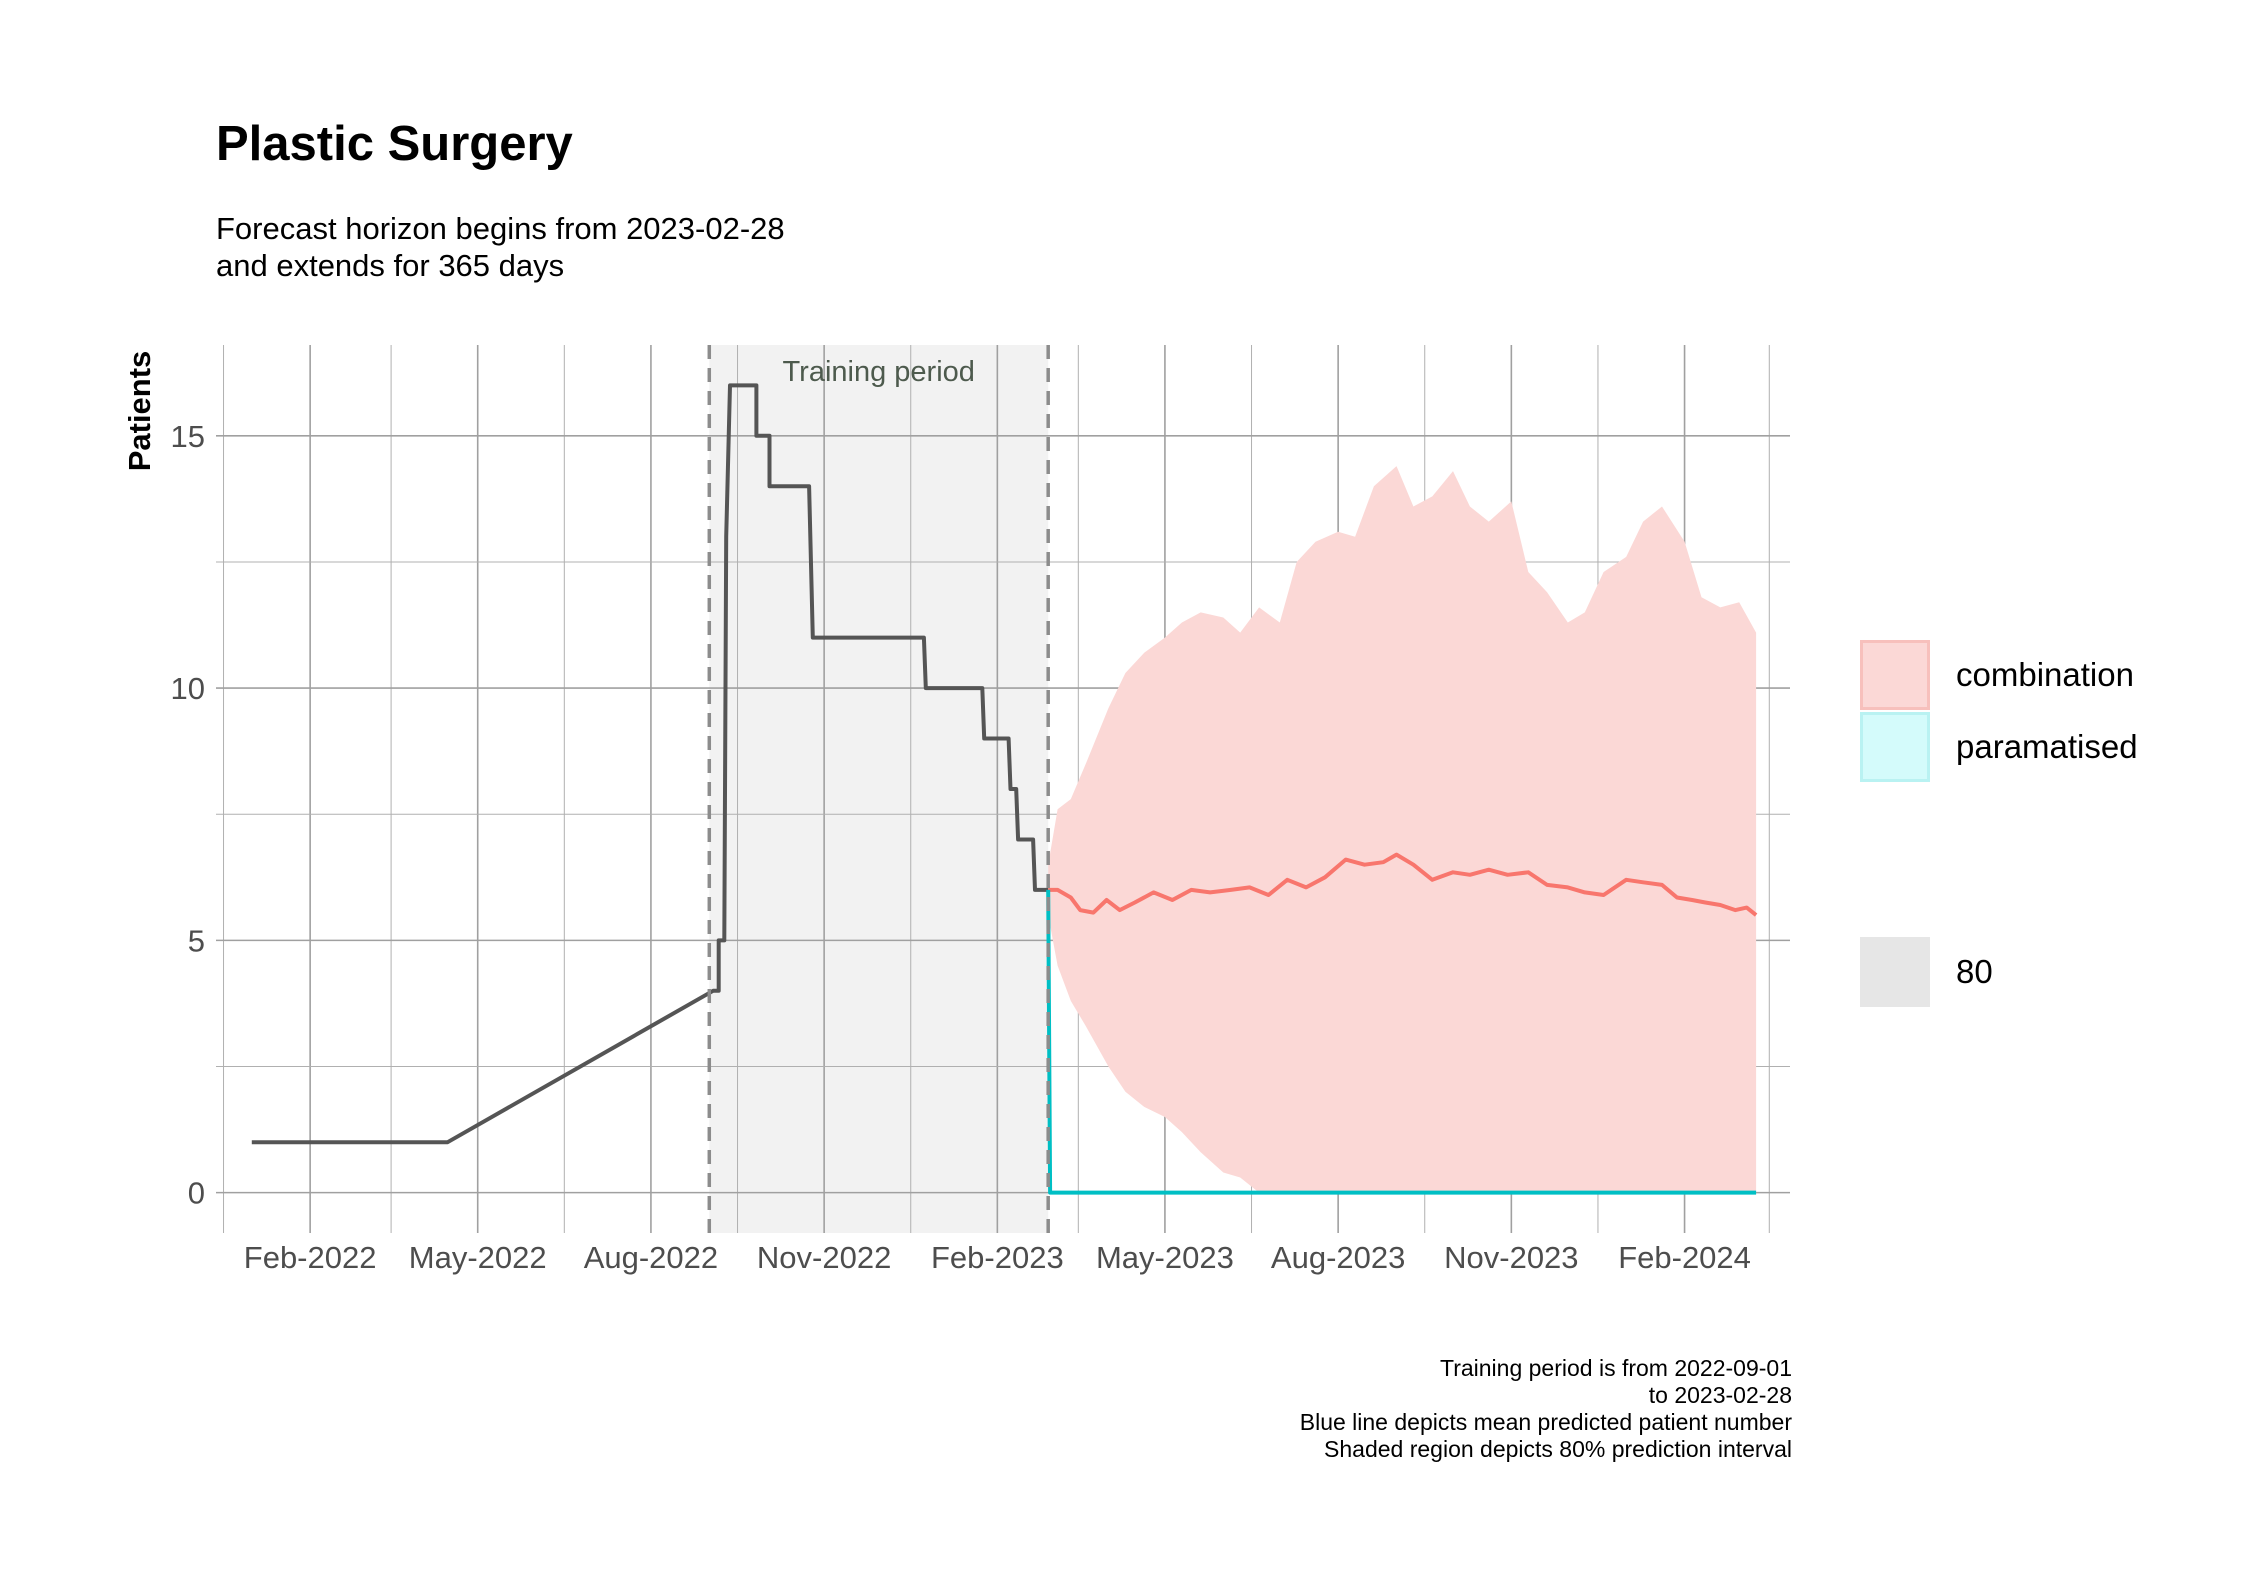  I want to click on legend-label-combination: combination, so click(2045, 674).